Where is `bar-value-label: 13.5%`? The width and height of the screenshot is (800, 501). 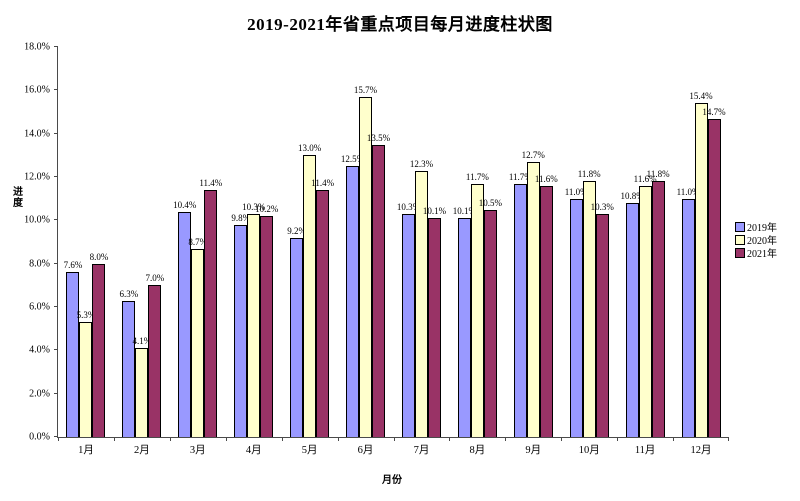 bar-value-label: 13.5% is located at coordinates (378, 137).